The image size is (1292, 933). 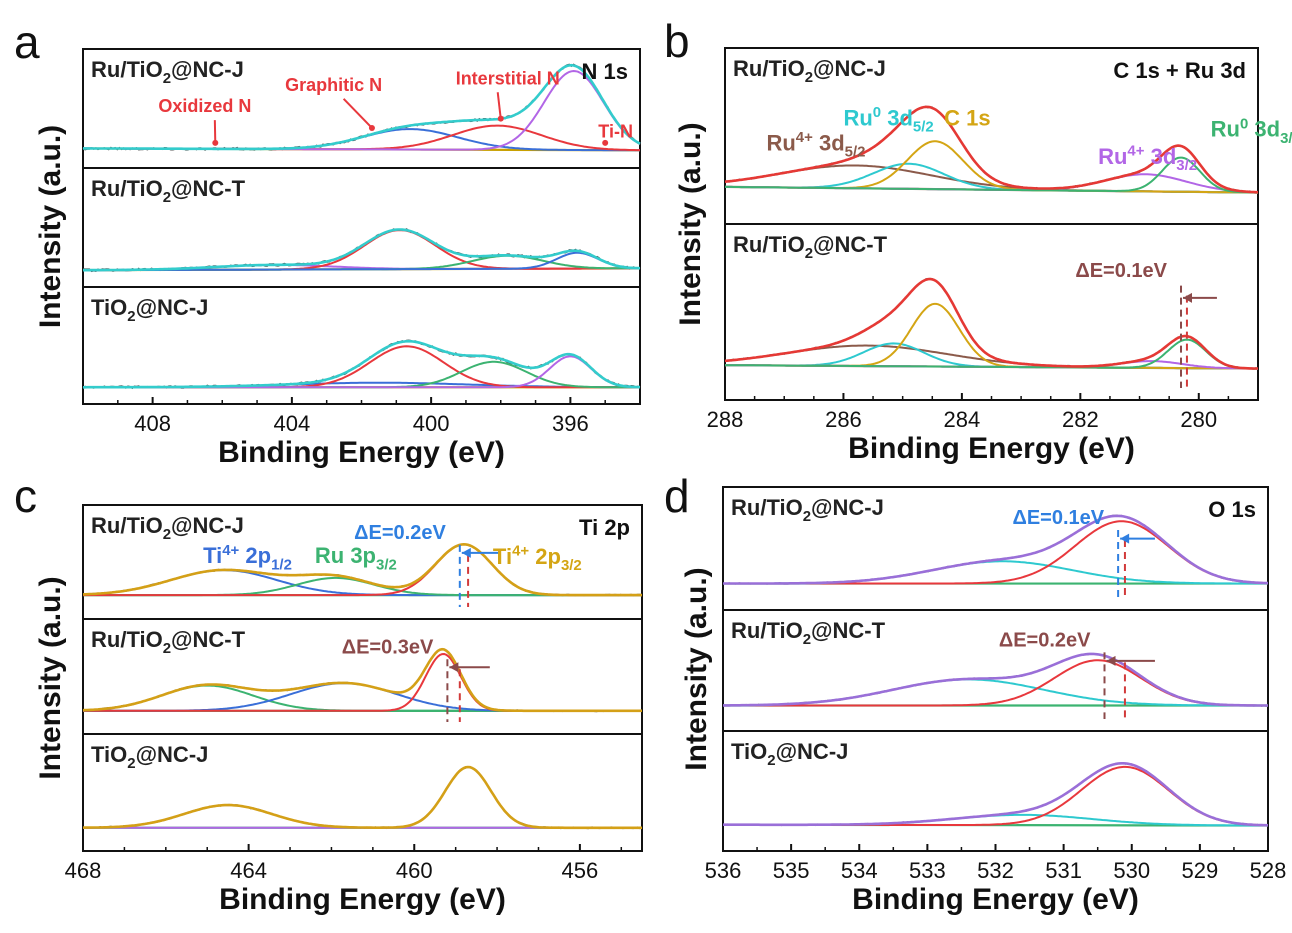 I want to click on peak-label: Ru0 3d3/2, so click(x=1251, y=131).